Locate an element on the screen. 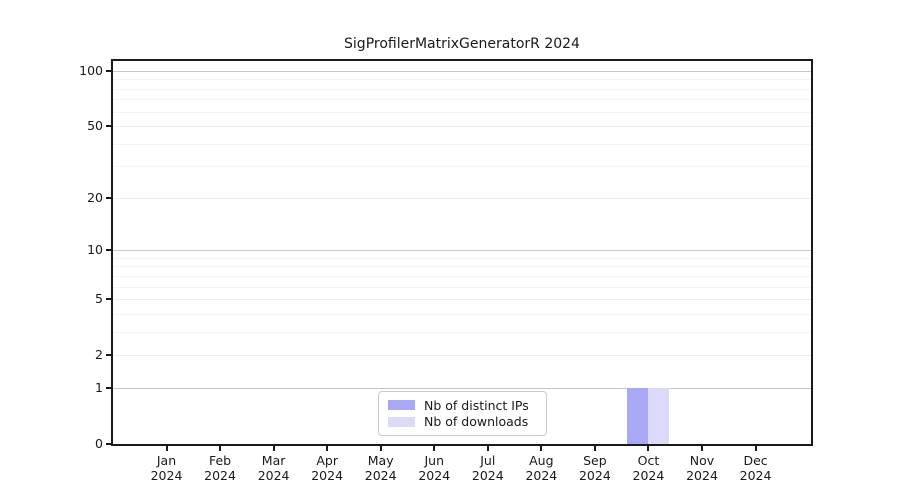 The image size is (900, 500). x-tick-month: Feb is located at coordinates (220, 460).